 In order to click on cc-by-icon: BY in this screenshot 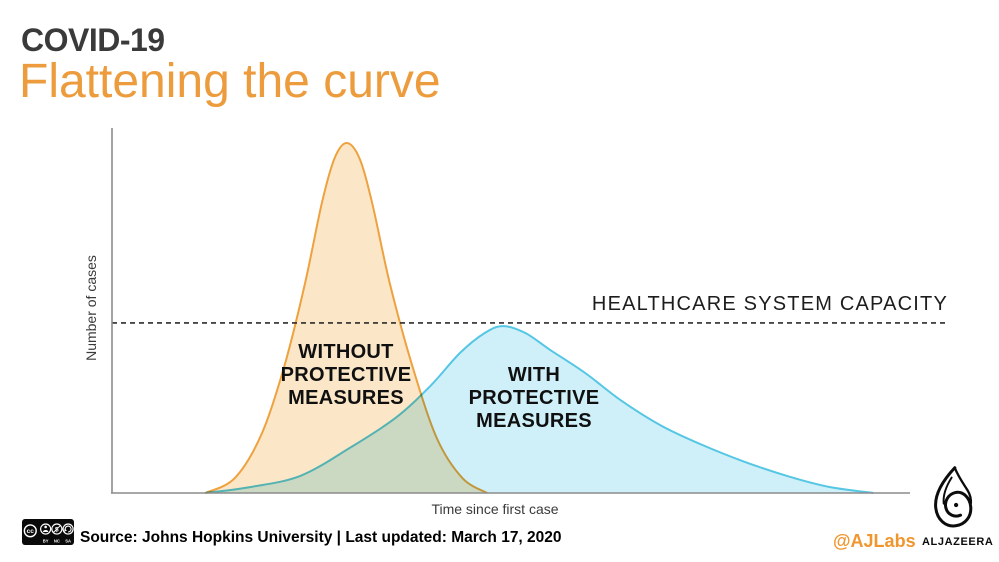, I will do `click(46, 533)`.